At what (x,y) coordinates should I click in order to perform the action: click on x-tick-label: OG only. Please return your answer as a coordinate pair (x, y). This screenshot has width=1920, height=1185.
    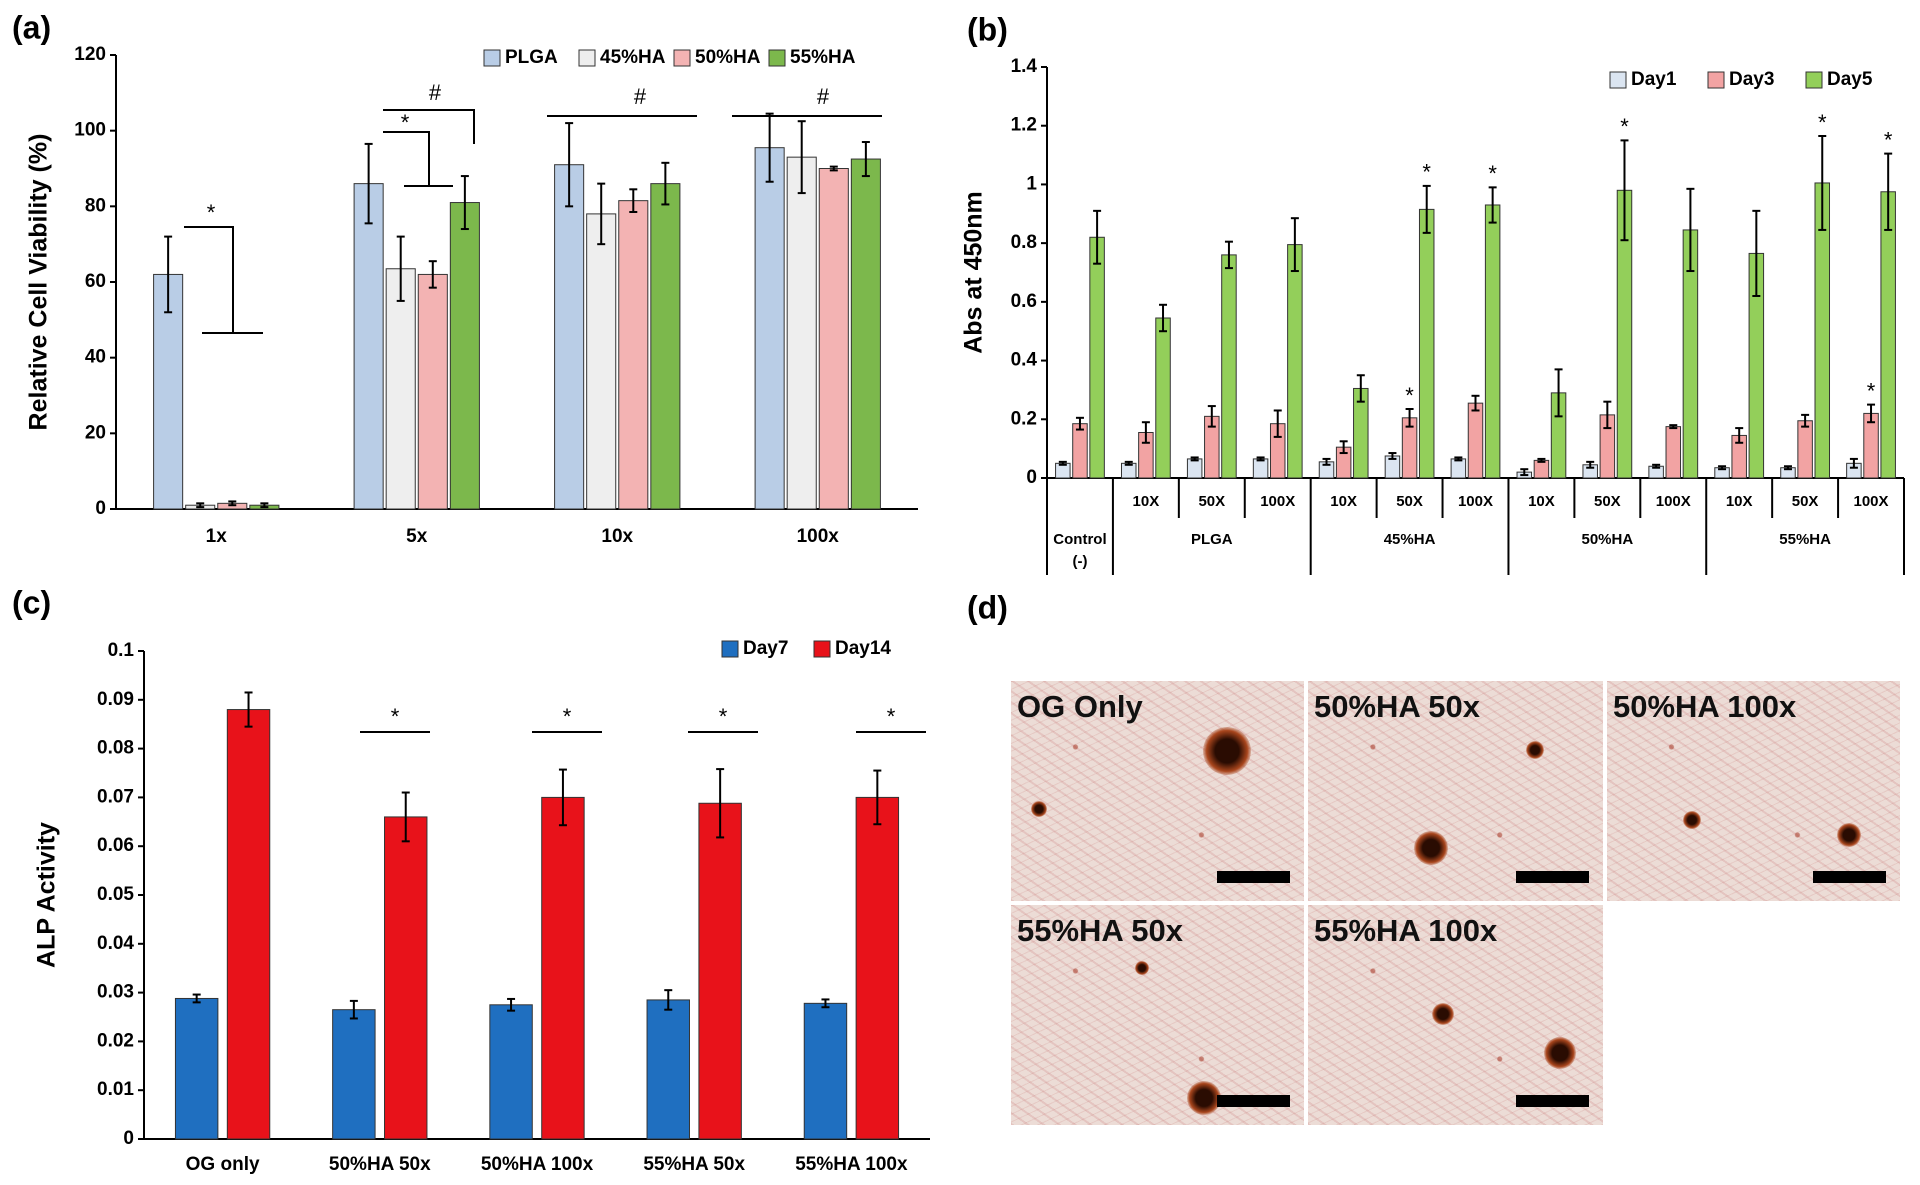
    Looking at the image, I should click on (223, 1164).